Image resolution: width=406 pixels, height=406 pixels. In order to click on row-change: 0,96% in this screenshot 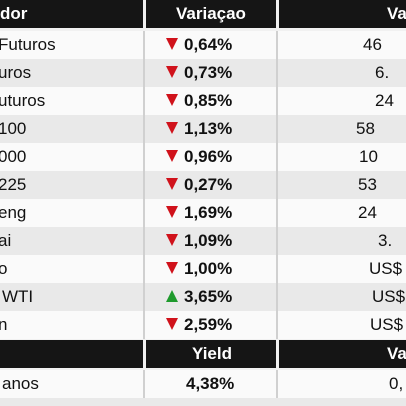, I will do `click(199, 157)`.